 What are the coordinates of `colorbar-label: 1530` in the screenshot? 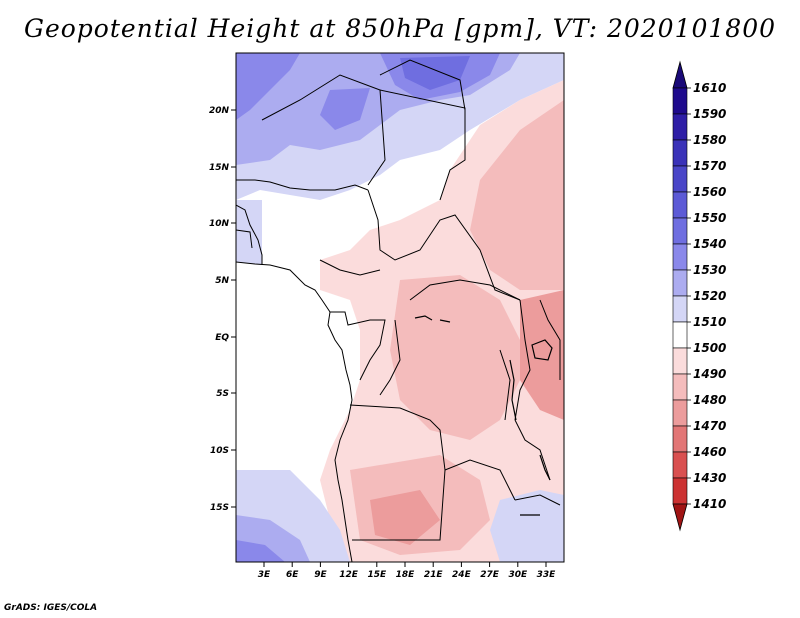 It's located at (709, 270).